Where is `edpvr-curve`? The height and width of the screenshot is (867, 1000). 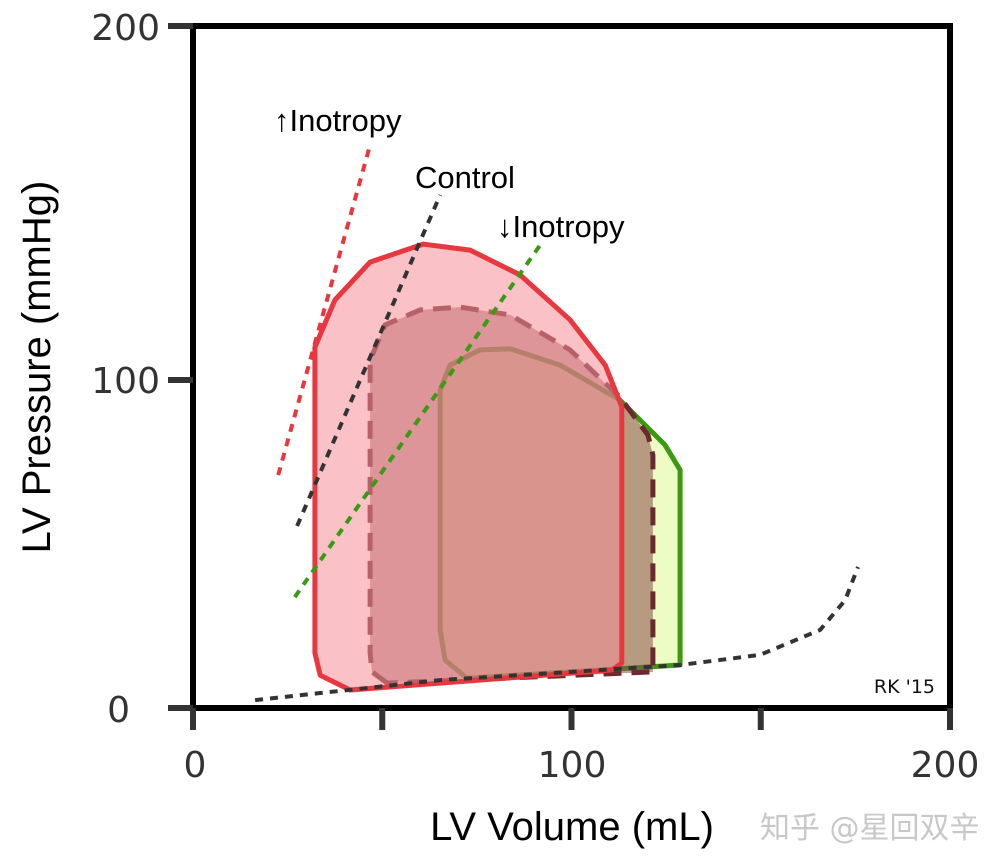 edpvr-curve is located at coordinates (557, 634).